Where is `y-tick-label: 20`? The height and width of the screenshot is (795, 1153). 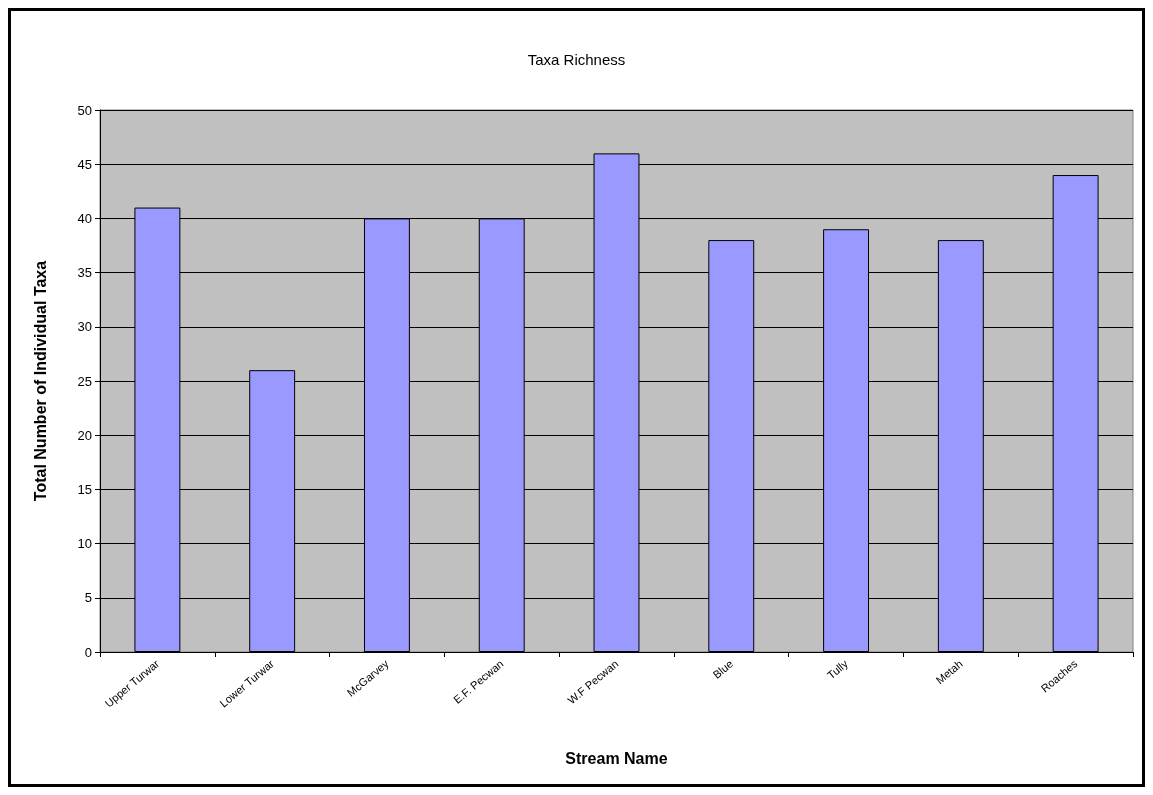
y-tick-label: 20 is located at coordinates (84, 435).